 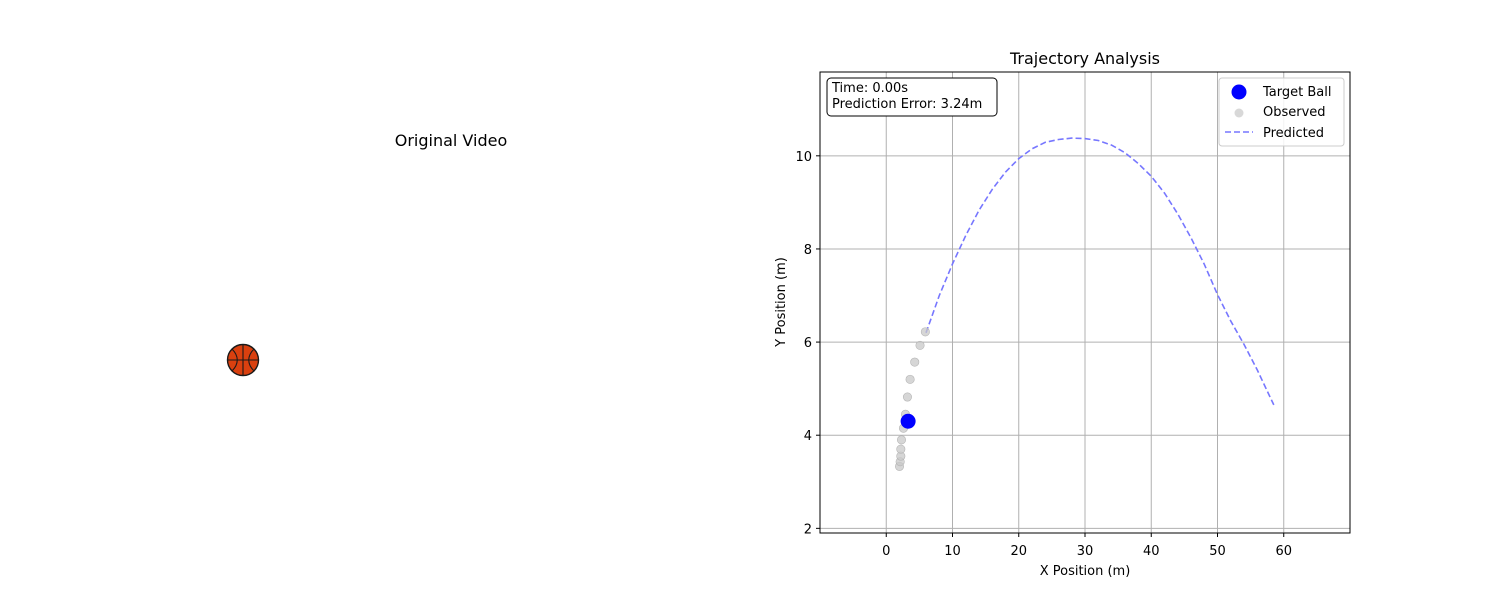 What do you see at coordinates (781, 302) in the screenshot?
I see `y-axis-label: Y Position (m)` at bounding box center [781, 302].